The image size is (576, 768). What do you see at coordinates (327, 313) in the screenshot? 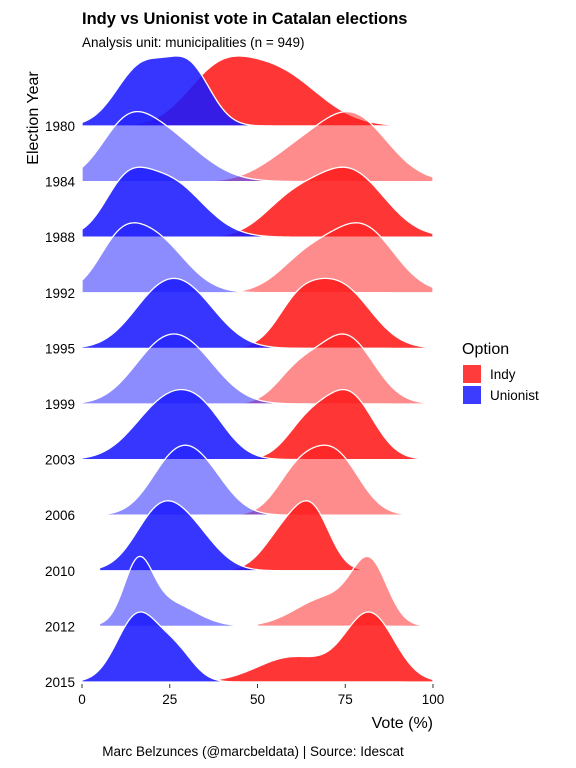
I see `ridge-indy-1995` at bounding box center [327, 313].